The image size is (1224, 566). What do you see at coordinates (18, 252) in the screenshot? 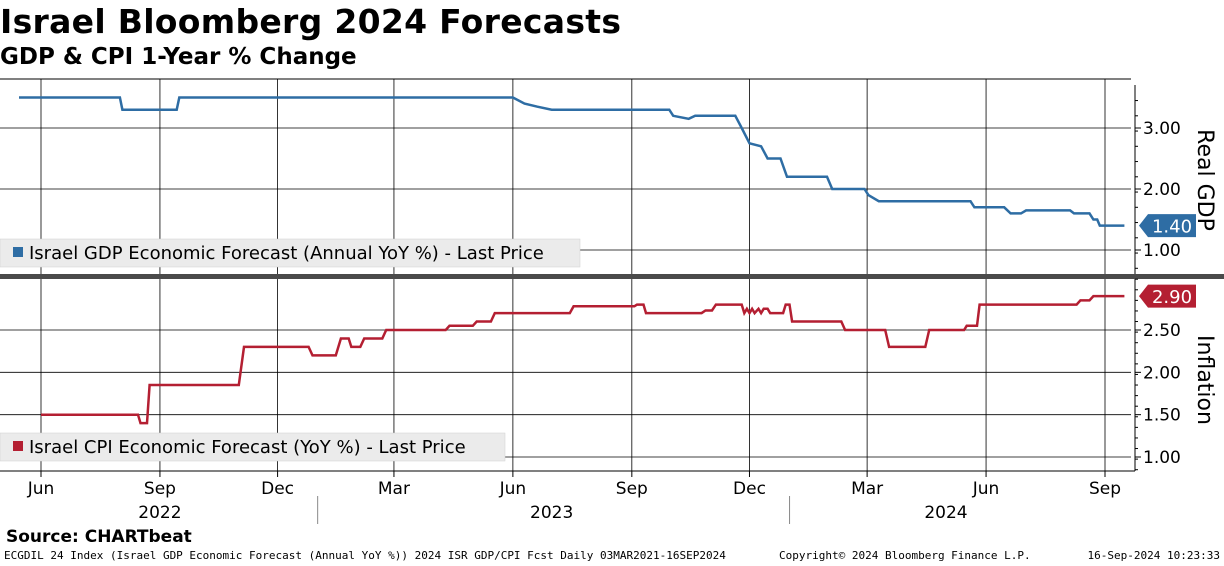
I see `gdp-legend-swatch` at bounding box center [18, 252].